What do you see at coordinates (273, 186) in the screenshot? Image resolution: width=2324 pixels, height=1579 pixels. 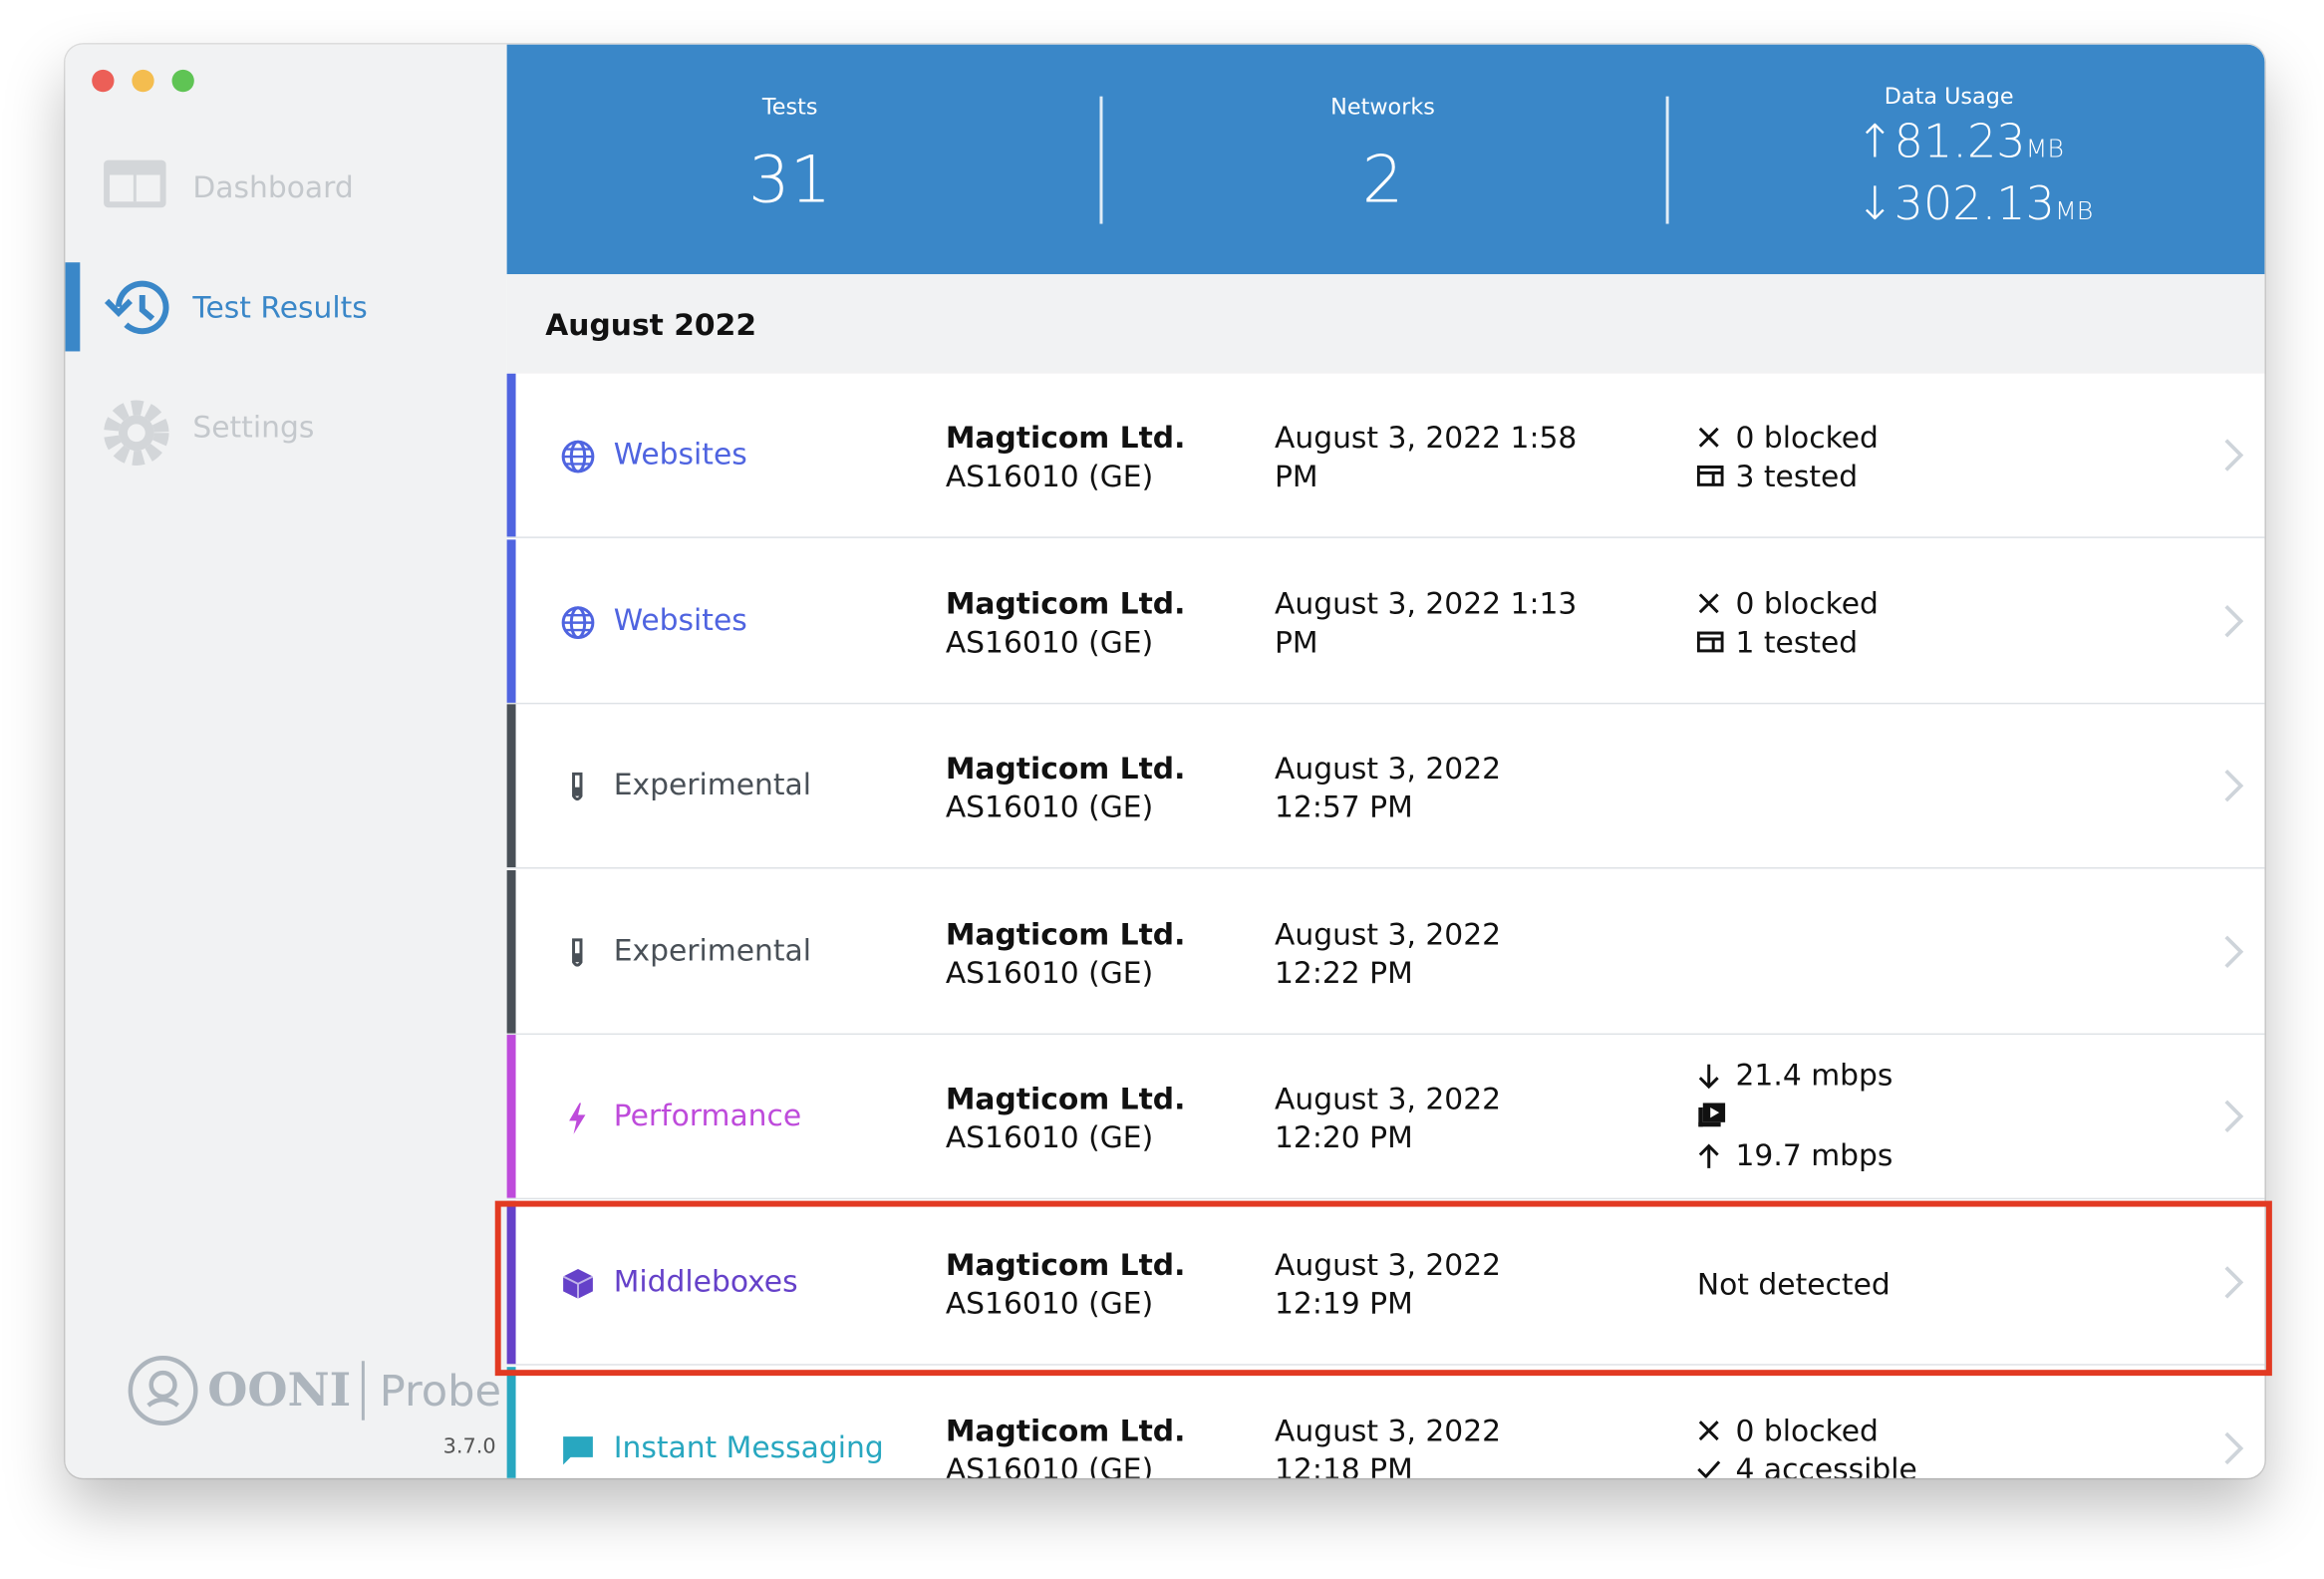 I see `nav-label: Dashboard` at bounding box center [273, 186].